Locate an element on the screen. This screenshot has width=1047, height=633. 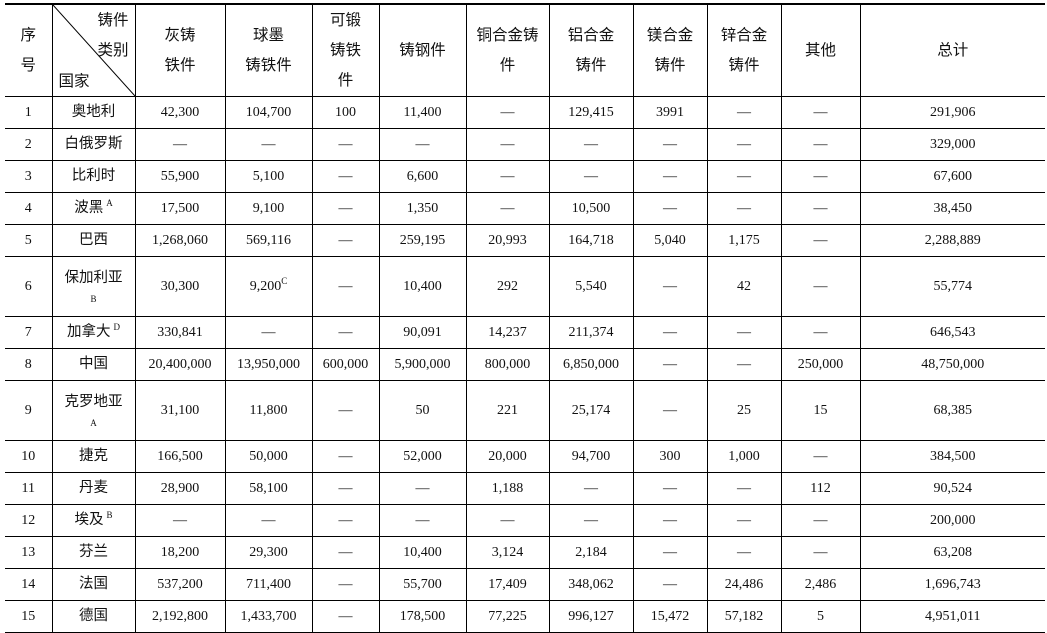
value-cell: 221 is located at coordinates (507, 410).